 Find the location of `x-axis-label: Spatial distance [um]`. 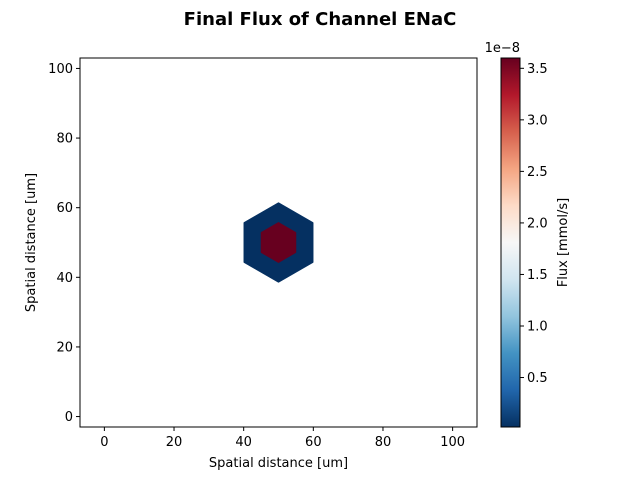

x-axis-label: Spatial distance [um] is located at coordinates (278, 463).